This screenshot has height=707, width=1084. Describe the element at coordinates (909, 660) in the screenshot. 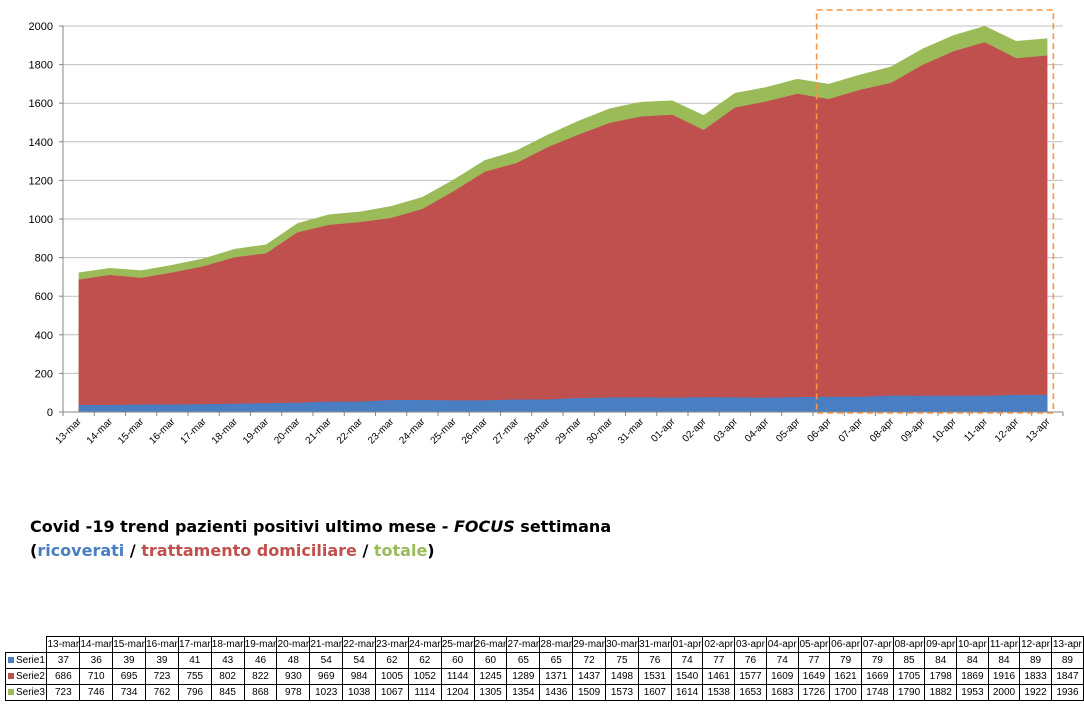

I see `table-cell: 85` at that location.